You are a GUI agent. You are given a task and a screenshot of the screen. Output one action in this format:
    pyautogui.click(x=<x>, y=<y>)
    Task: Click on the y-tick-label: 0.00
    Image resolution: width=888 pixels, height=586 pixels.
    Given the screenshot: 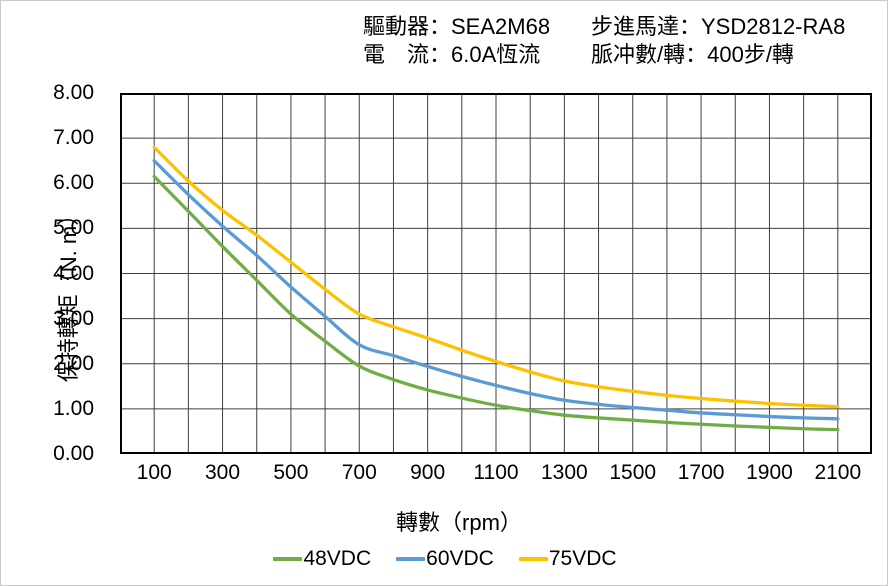 What is the action you would take?
    pyautogui.click(x=73, y=453)
    